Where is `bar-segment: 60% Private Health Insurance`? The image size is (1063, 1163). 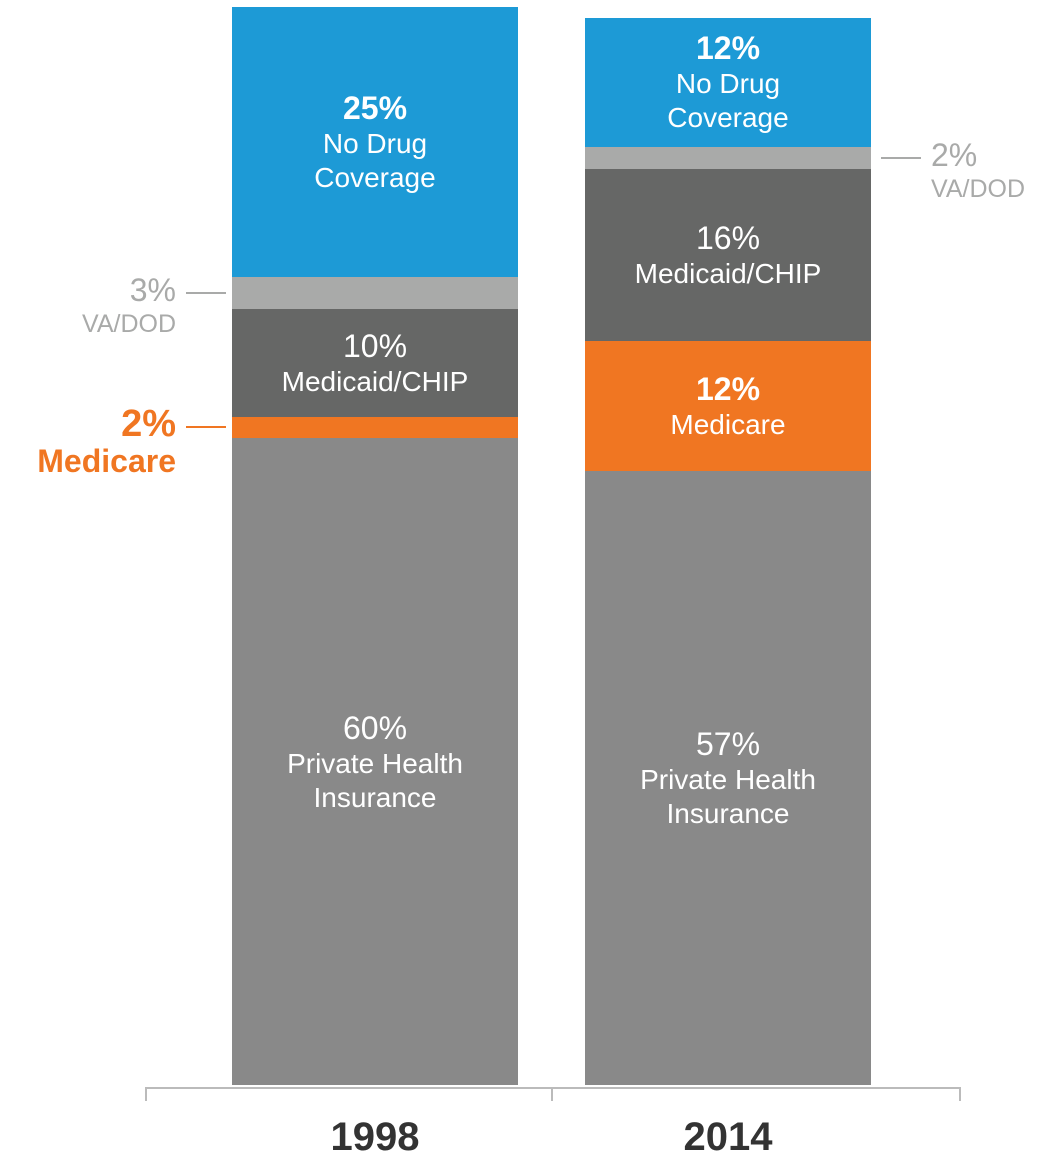 bar-segment: 60% Private Health Insurance is located at coordinates (375, 761).